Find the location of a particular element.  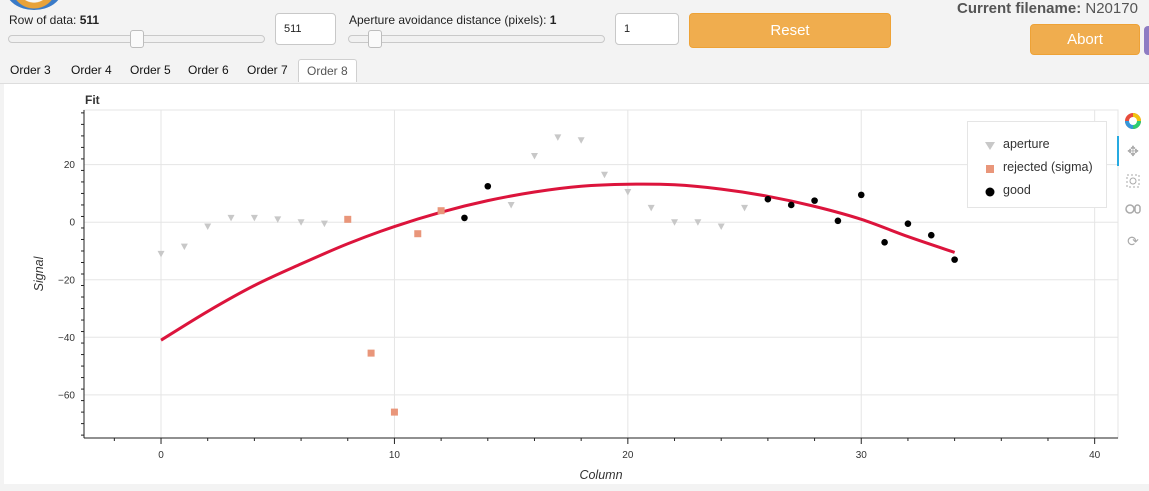

x-axis-label: Column is located at coordinates (600, 475).